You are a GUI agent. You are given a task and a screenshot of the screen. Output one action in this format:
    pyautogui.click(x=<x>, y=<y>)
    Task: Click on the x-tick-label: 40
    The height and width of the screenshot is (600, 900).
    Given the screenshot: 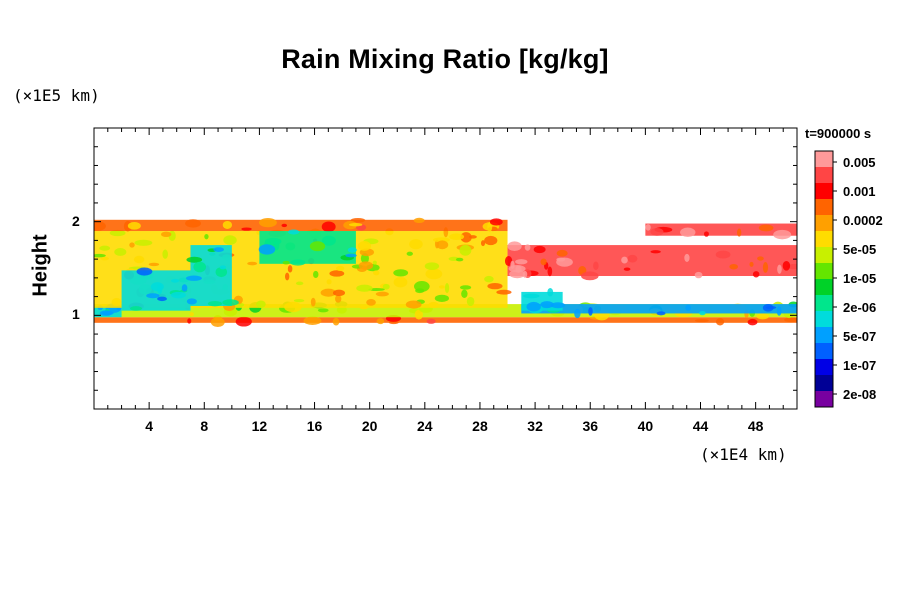 What is the action you would take?
    pyautogui.click(x=645, y=426)
    